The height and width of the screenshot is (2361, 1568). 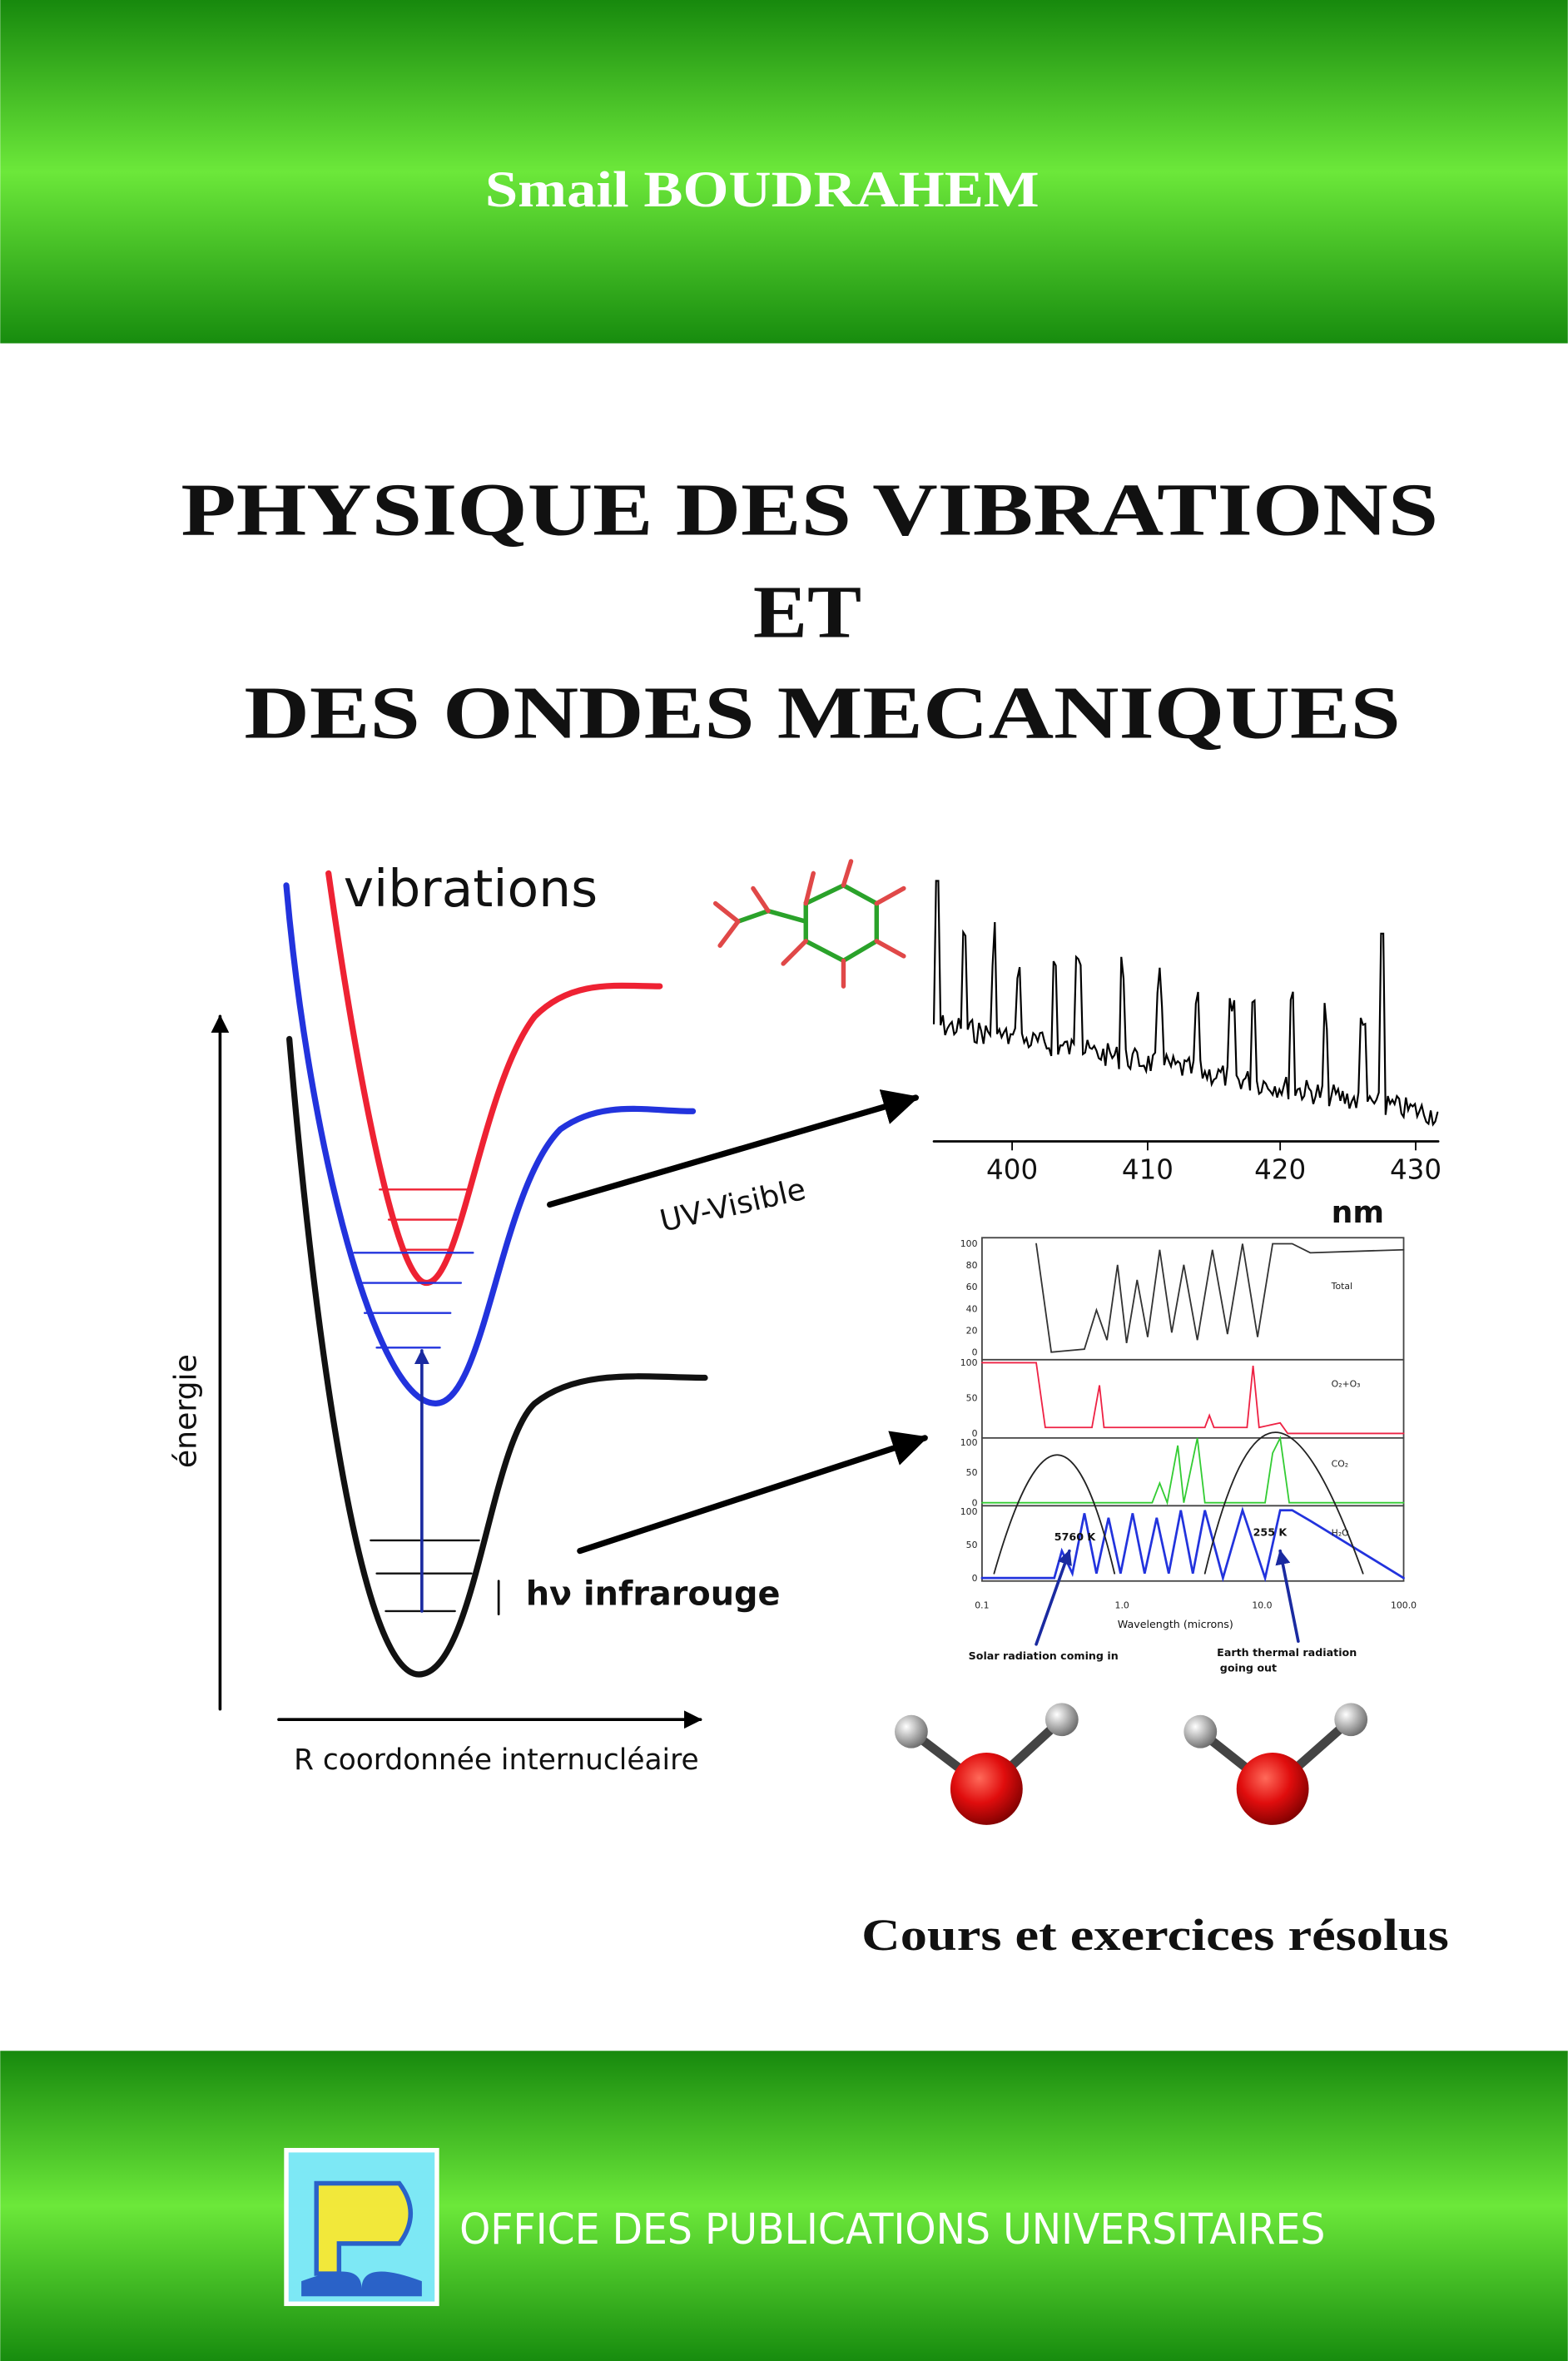 I want to click on title-line: ET, so click(x=807, y=611).